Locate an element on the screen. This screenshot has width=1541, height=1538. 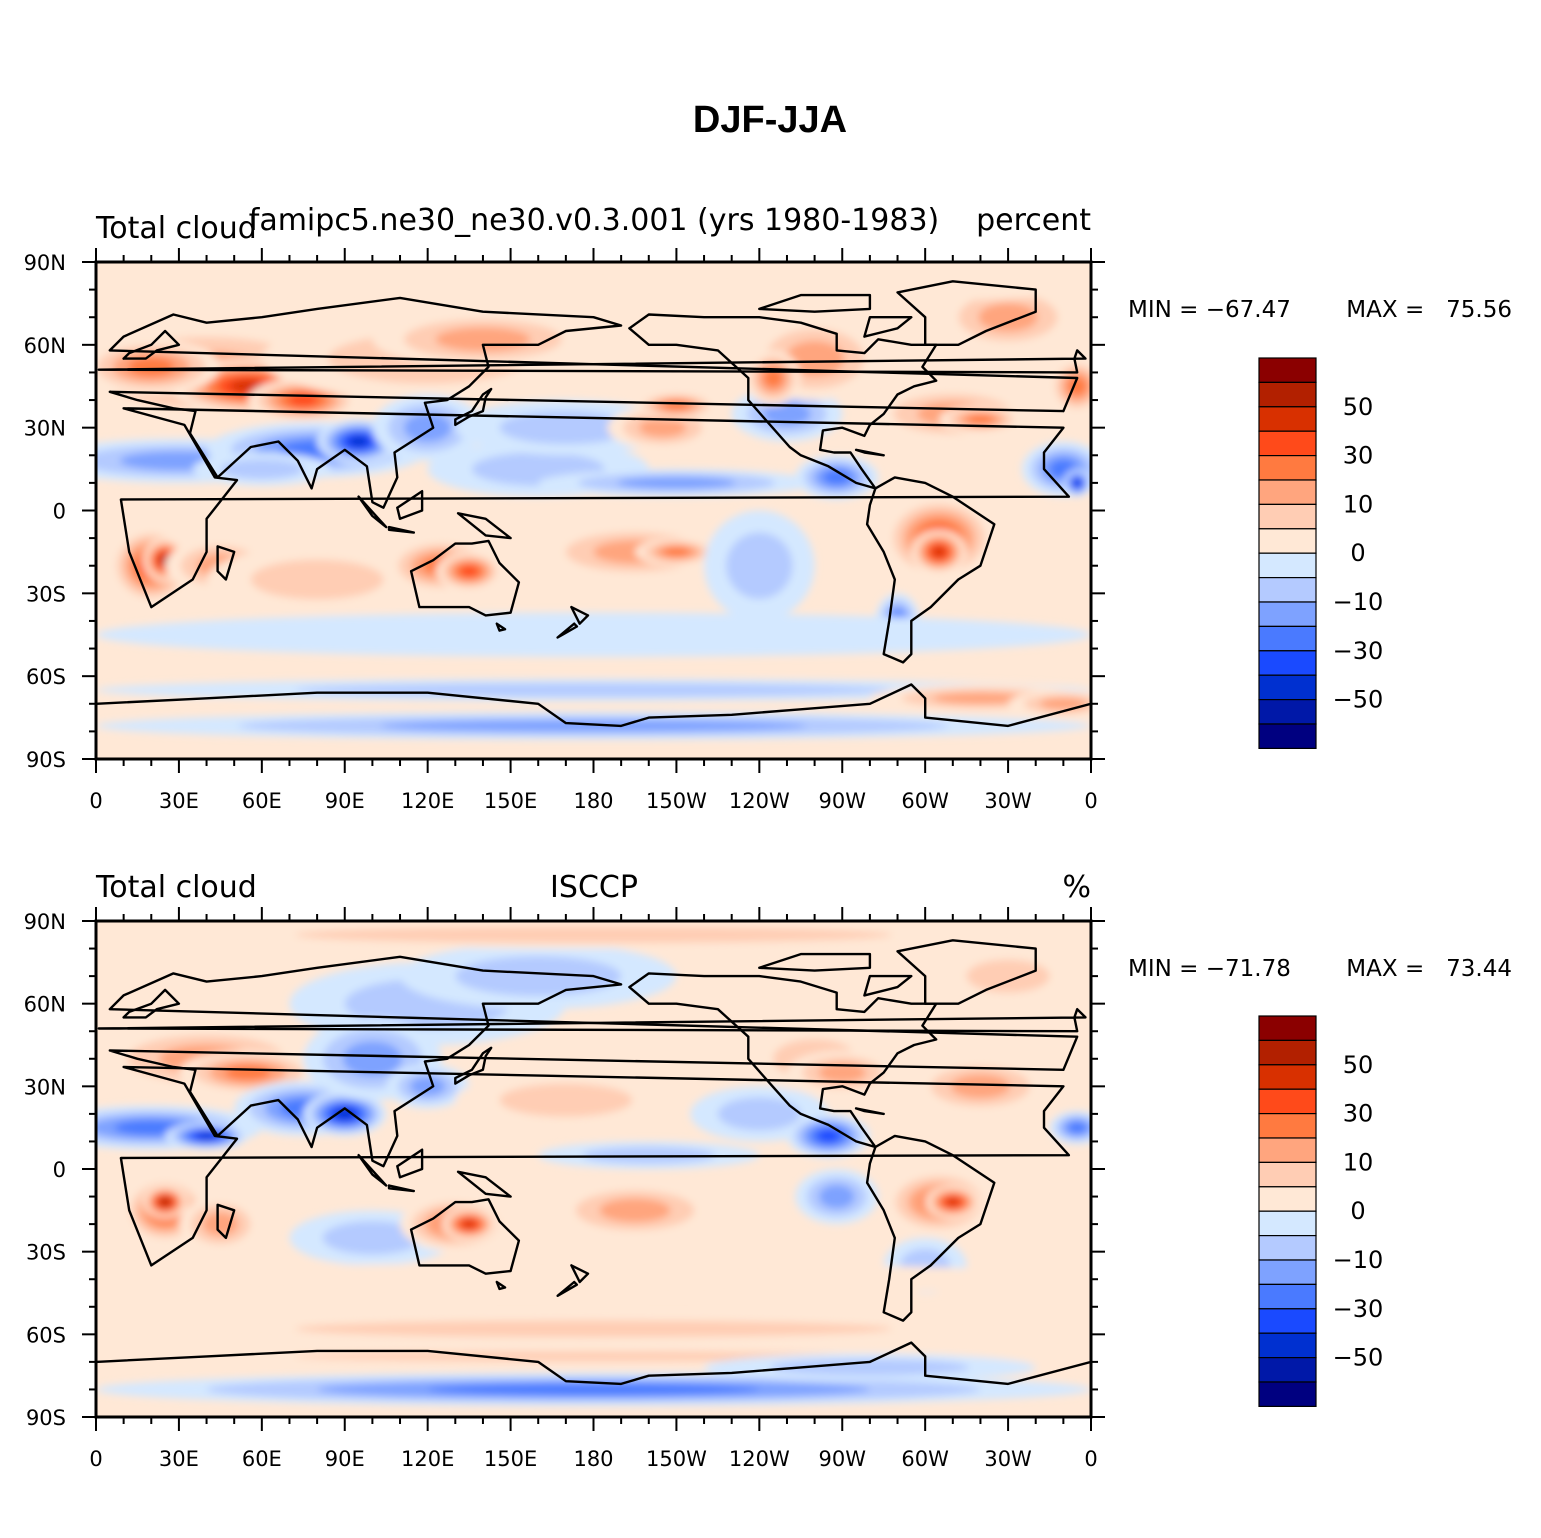
y-tick-label: 30S is located at coordinates (46, 594).